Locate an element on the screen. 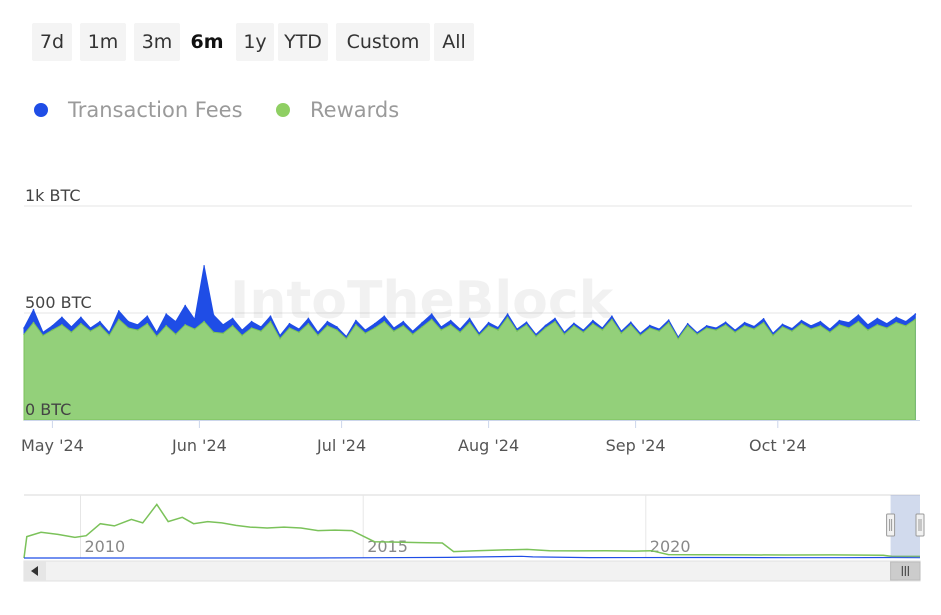  watermark: IntoTheBlock is located at coordinates (422, 301).